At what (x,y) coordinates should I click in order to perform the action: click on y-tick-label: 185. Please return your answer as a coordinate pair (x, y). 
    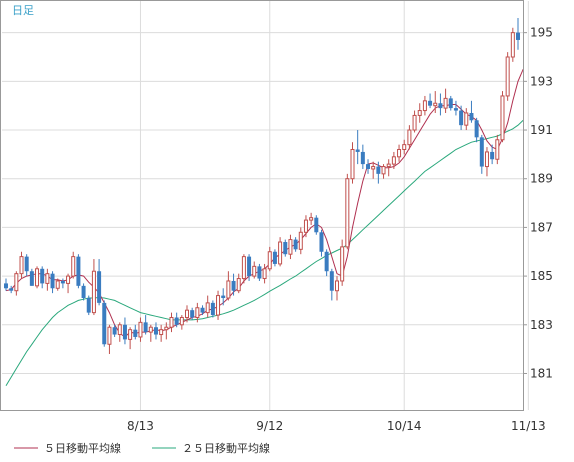
    Looking at the image, I should click on (541, 276).